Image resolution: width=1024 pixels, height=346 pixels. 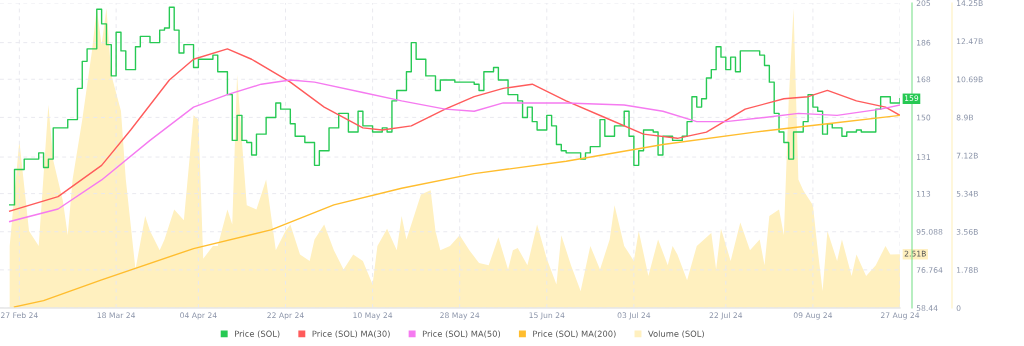 I want to click on legend-label: Price (SOL) MA(200), so click(x=574, y=334).